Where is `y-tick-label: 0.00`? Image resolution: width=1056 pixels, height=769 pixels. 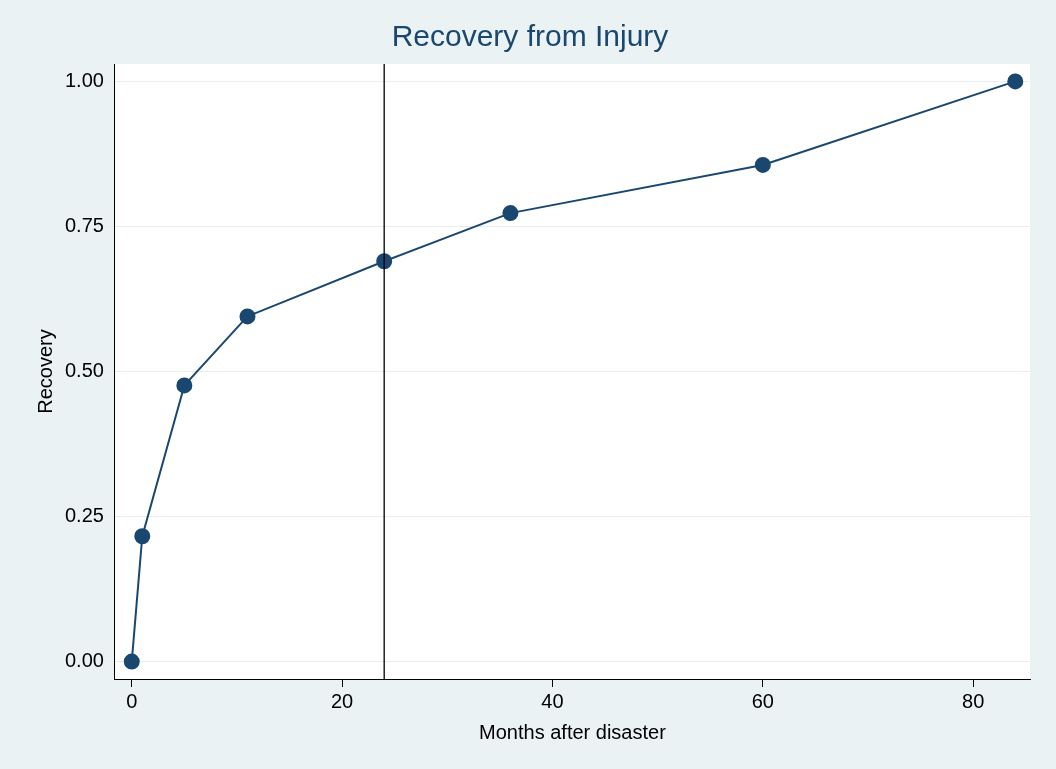 y-tick-label: 0.00 is located at coordinates (84, 660).